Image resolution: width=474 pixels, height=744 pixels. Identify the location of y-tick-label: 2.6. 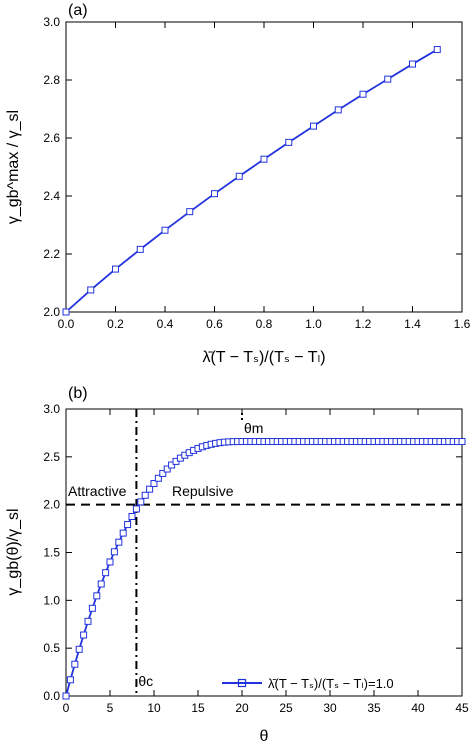
(51, 138).